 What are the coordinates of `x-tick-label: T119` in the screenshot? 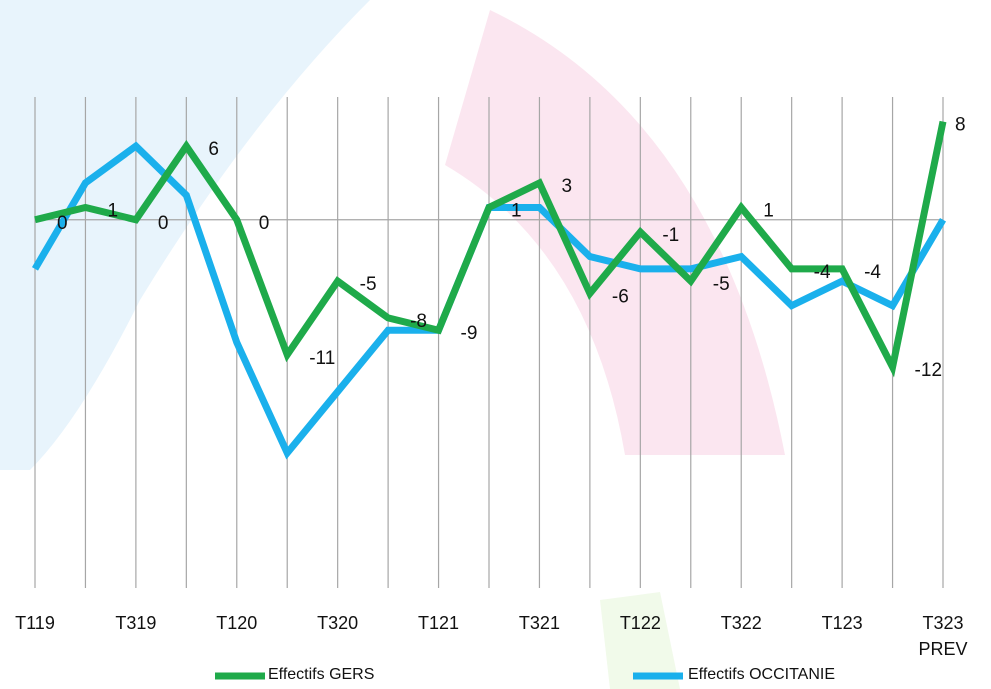 It's located at (35, 623).